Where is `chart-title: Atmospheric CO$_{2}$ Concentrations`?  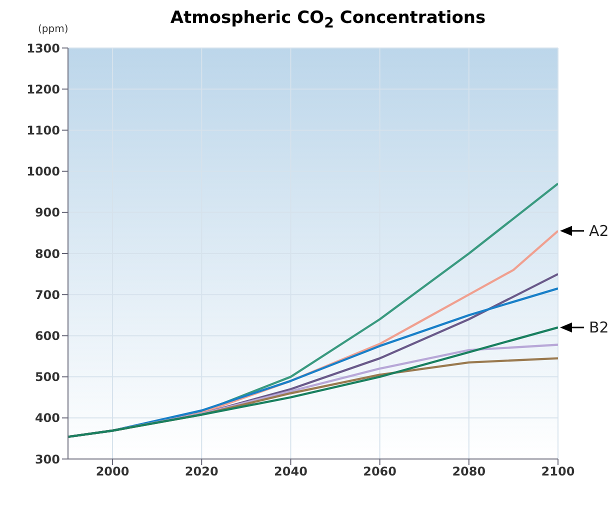 chart-title: Atmospheric CO$_{2}$ Concentrations is located at coordinates (328, 20).